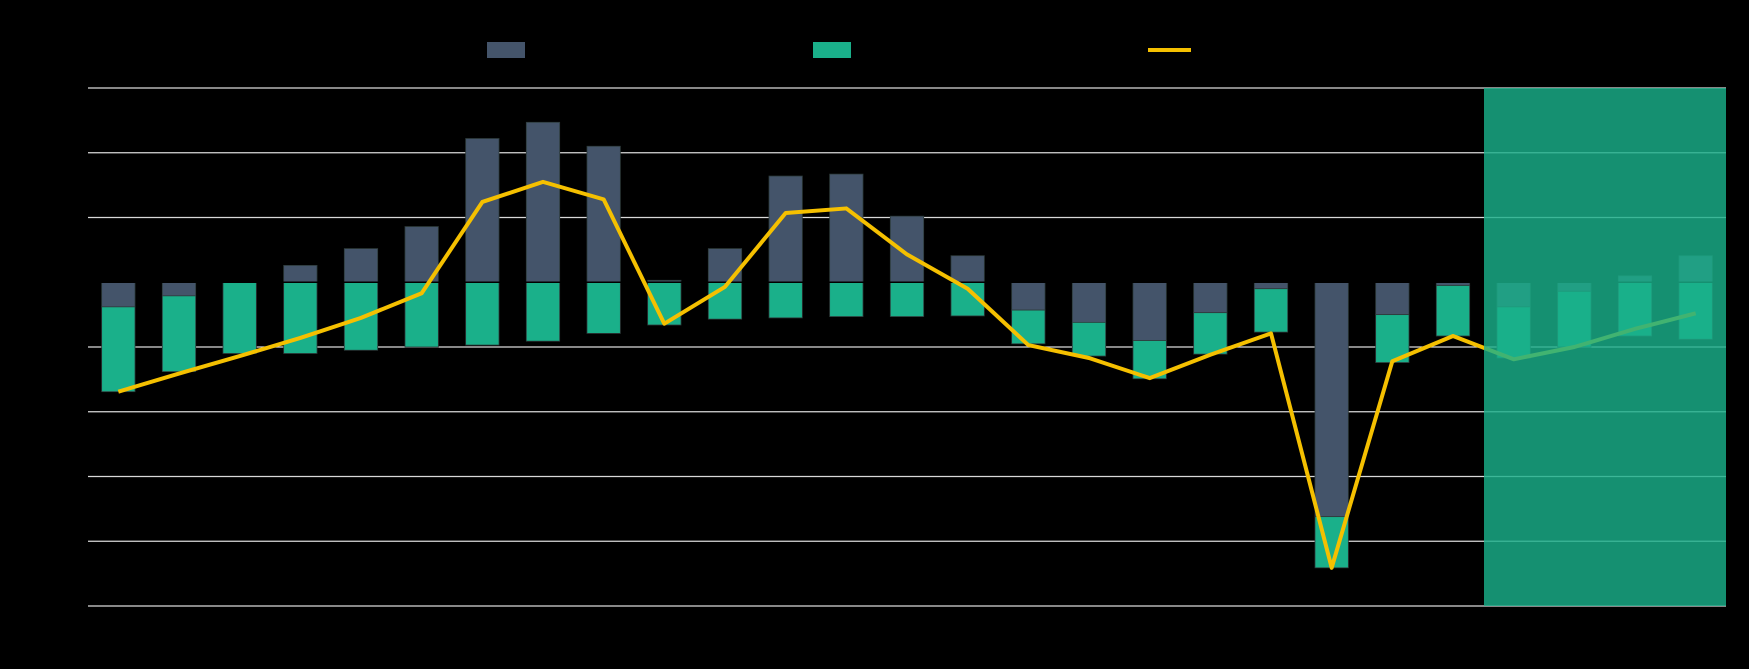 This screenshot has height=669, width=1749. I want to click on forecast-shade, so click(1605, 347).